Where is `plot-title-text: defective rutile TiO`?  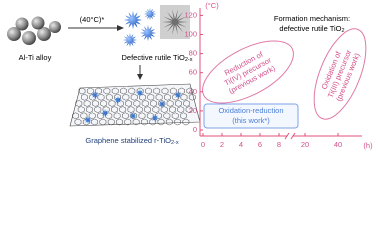
plot-title-text: defective rutile TiO is located at coordinates (310, 28).